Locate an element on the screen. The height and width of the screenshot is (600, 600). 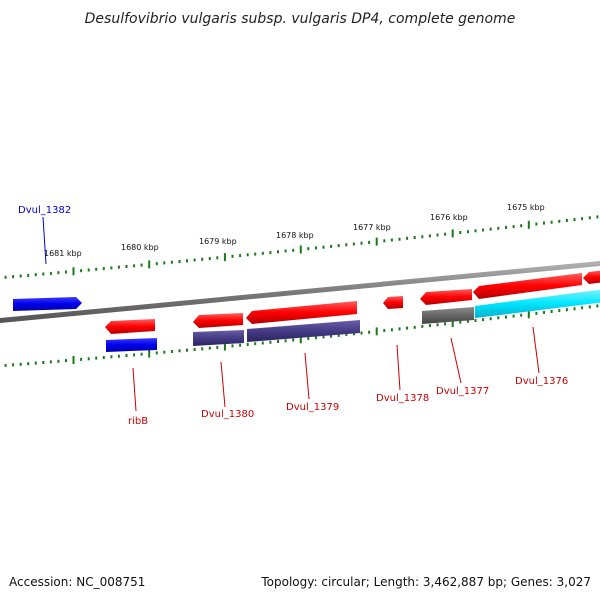
tick-label-1680: 1680 kbp is located at coordinates (140, 247).